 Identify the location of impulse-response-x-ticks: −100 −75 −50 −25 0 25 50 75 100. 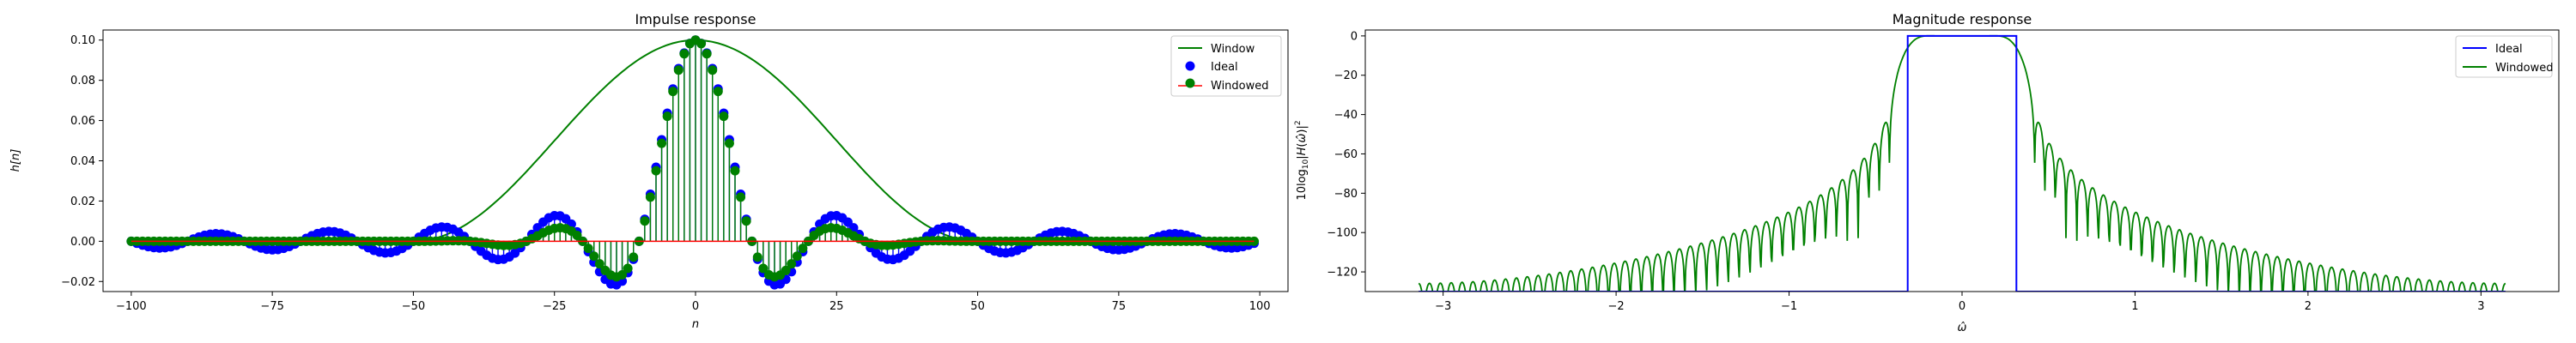
(693, 302).